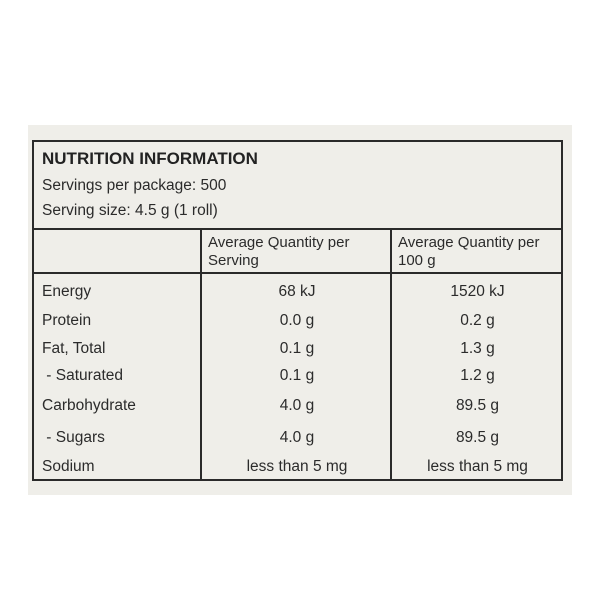 This screenshot has height=600, width=600. Describe the element at coordinates (73, 437) in the screenshot. I see `nutrient-name: - Sugars` at that location.